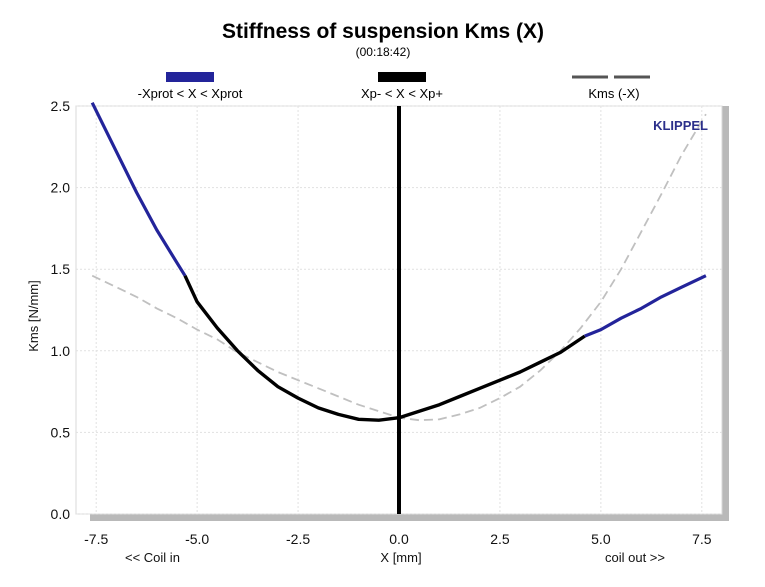 The height and width of the screenshot is (587, 765). What do you see at coordinates (409, 517) in the screenshot?
I see `frame-shadow-bottom` at bounding box center [409, 517].